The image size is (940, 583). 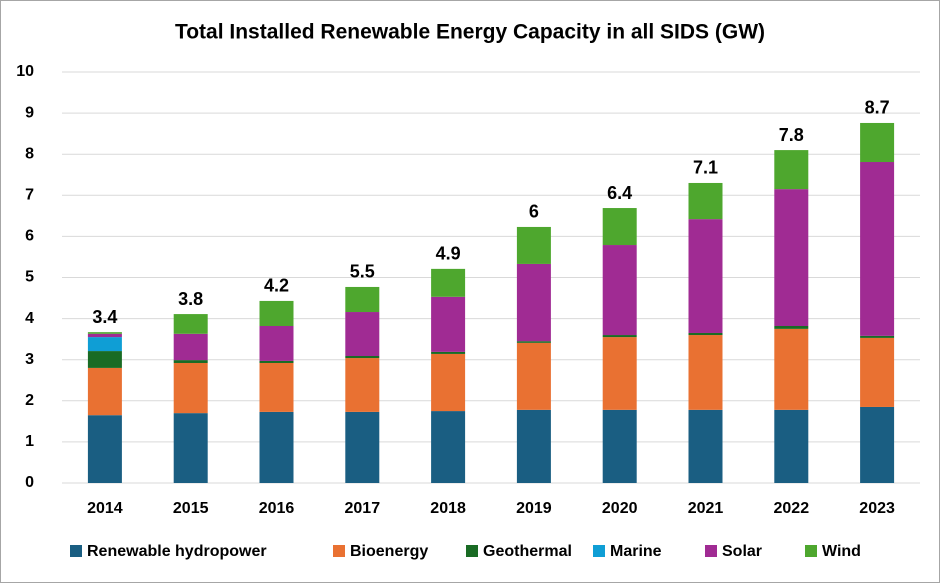 I want to click on total-label: 4.2, so click(x=276, y=286).